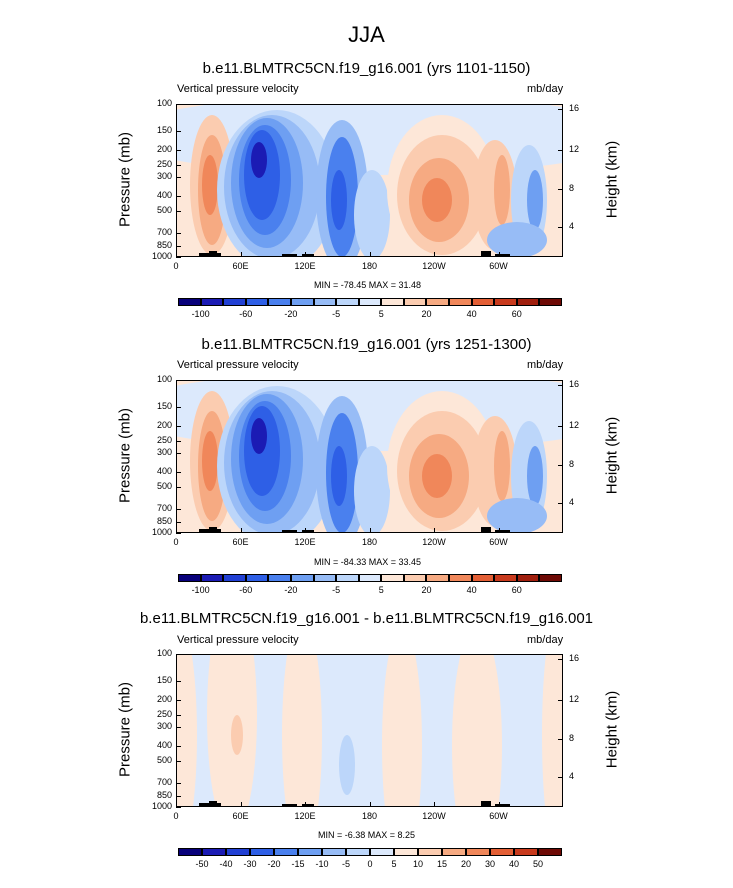  Describe the element at coordinates (545, 365) in the screenshot. I see `panel-2-right-label: mb/day` at that location.